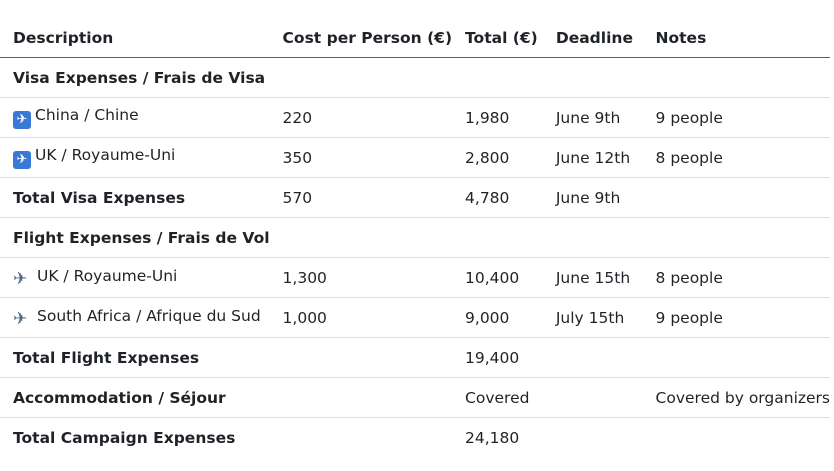 The height and width of the screenshot is (471, 834). What do you see at coordinates (497, 397) in the screenshot?
I see `row-total: Covered` at bounding box center [497, 397].